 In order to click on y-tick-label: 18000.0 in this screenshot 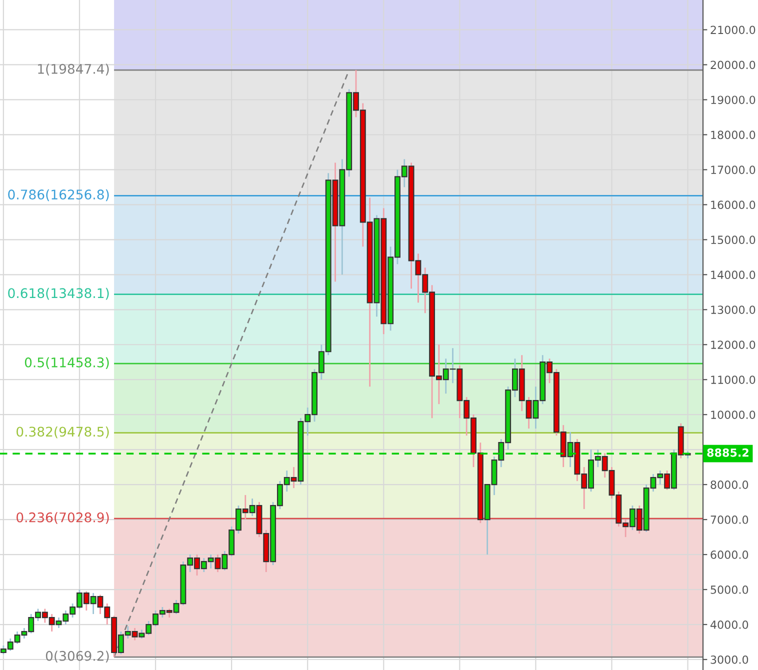, I will do `click(733, 135)`.